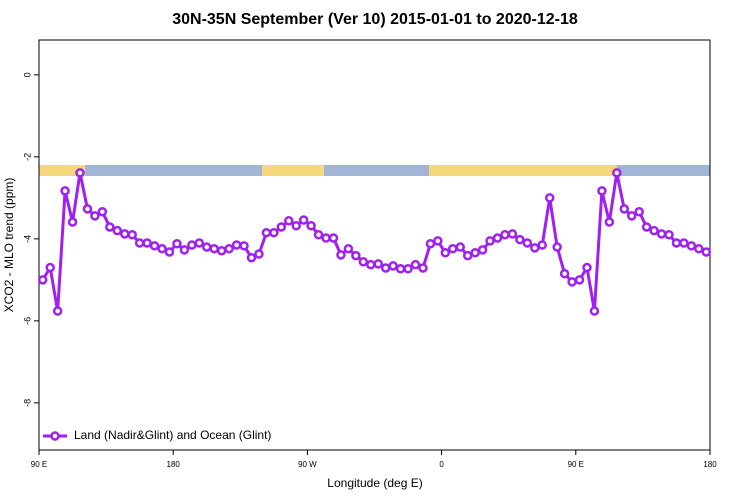  Describe the element at coordinates (27, 239) in the screenshot. I see `y-tick-label: -4` at that location.